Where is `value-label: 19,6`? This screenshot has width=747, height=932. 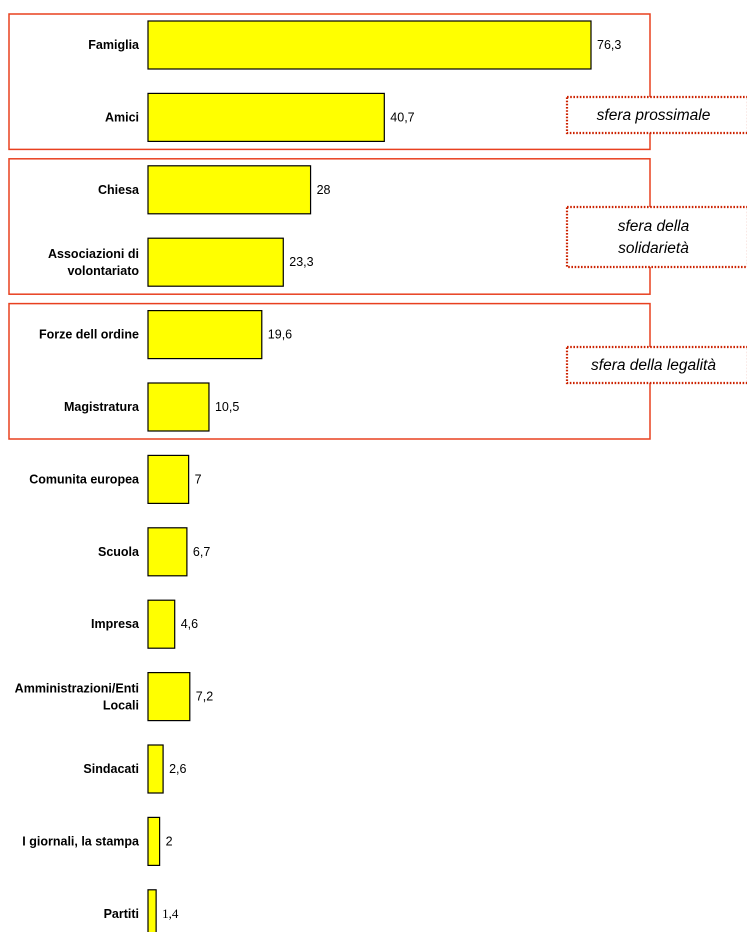
value-label: 19,6 is located at coordinates (280, 335).